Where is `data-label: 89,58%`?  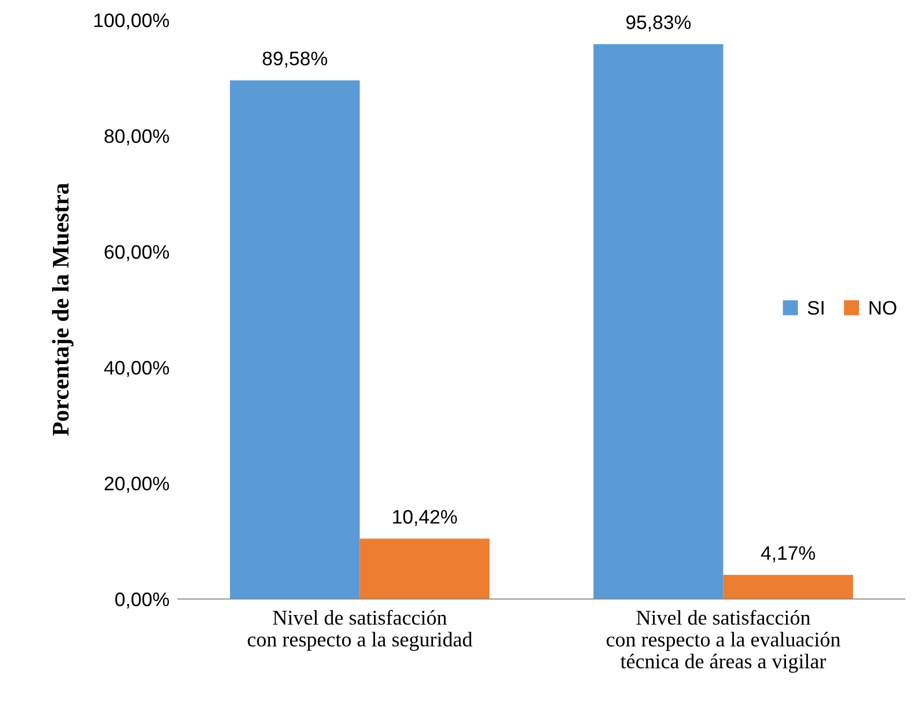 data-label: 89,58% is located at coordinates (295, 60).